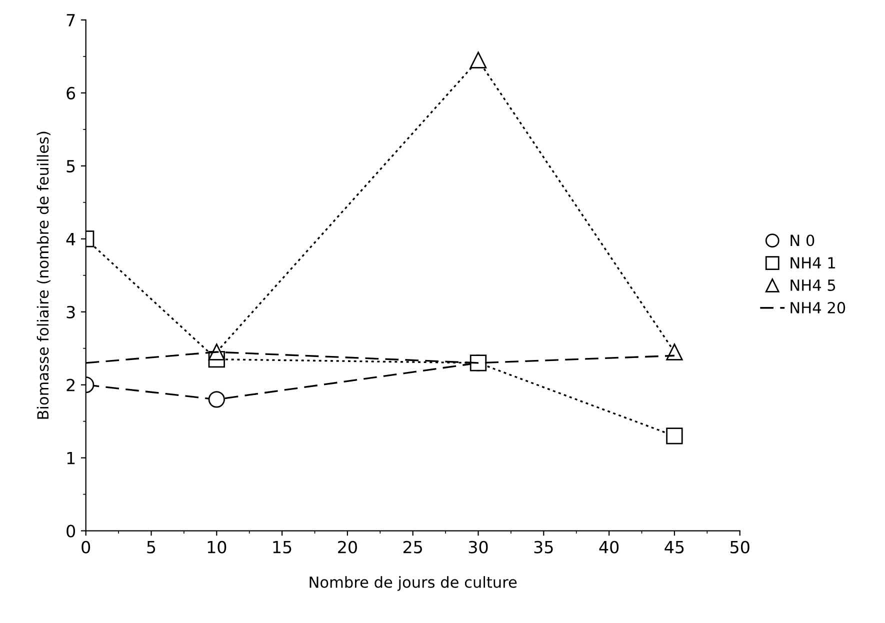  I want to click on x-tick-label: 10, so click(217, 547).